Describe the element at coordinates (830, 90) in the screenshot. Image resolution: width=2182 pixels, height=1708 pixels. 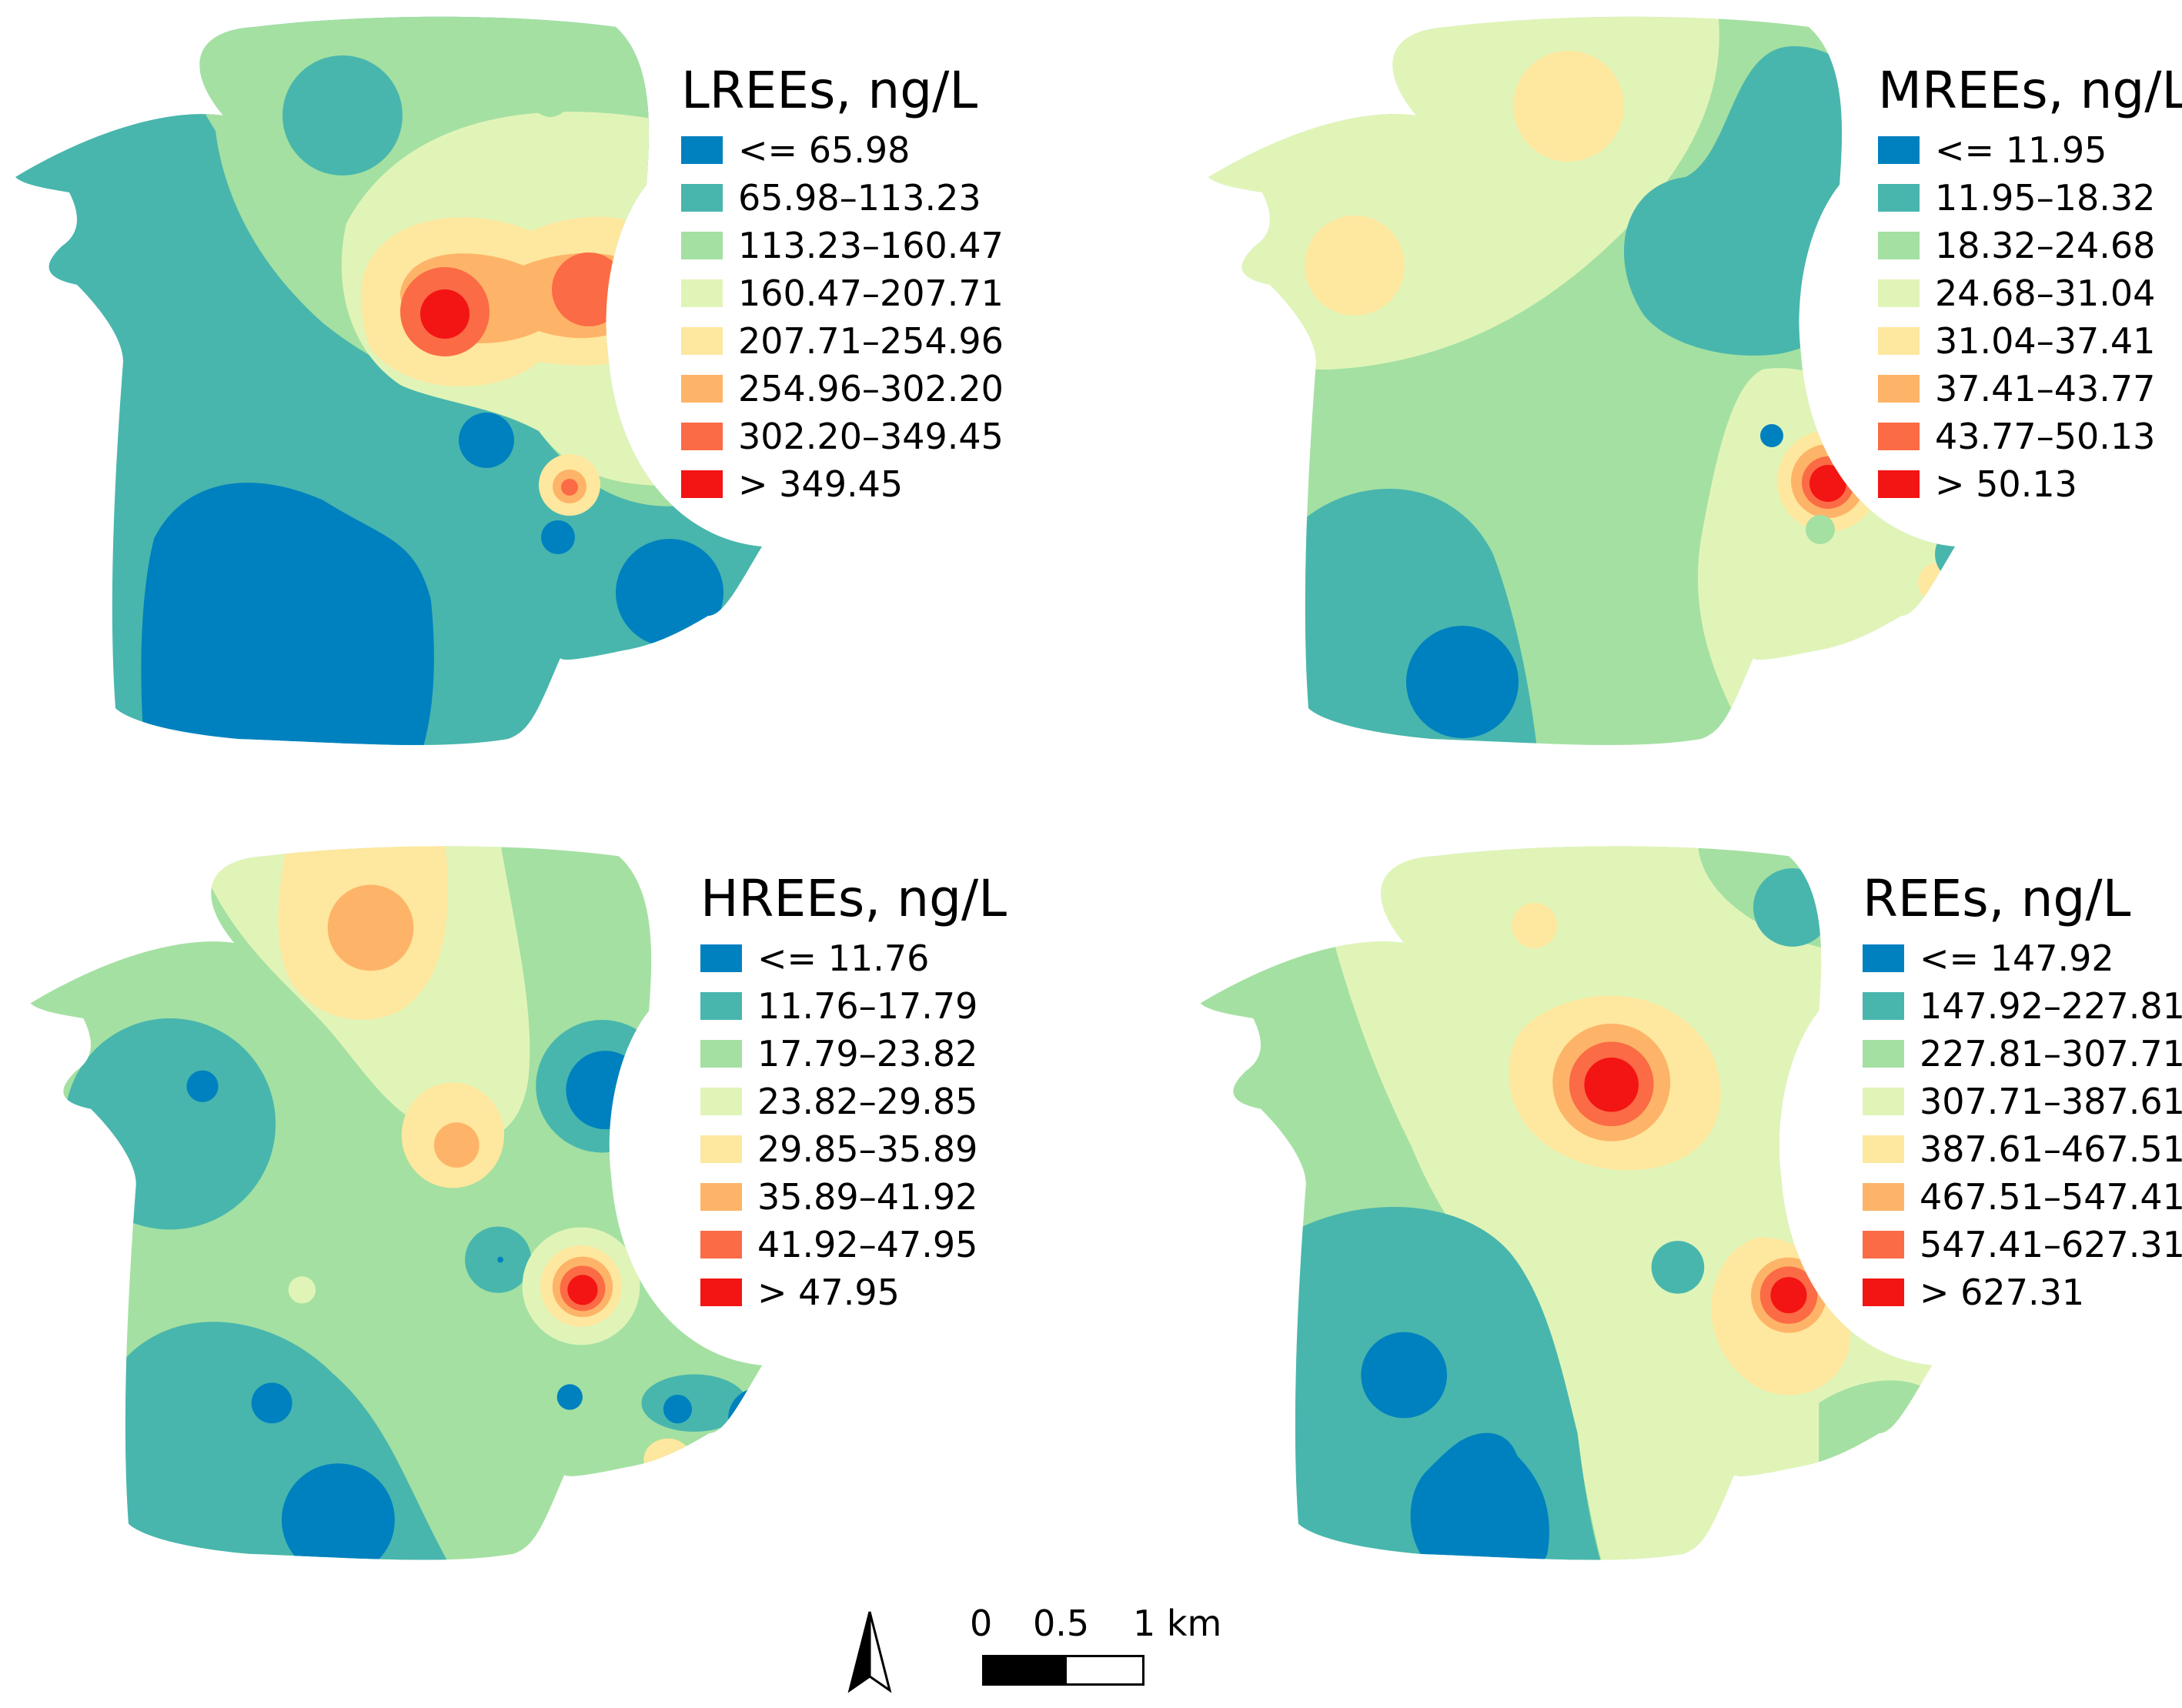
I see `legend-title: LREEs, ng/L` at that location.